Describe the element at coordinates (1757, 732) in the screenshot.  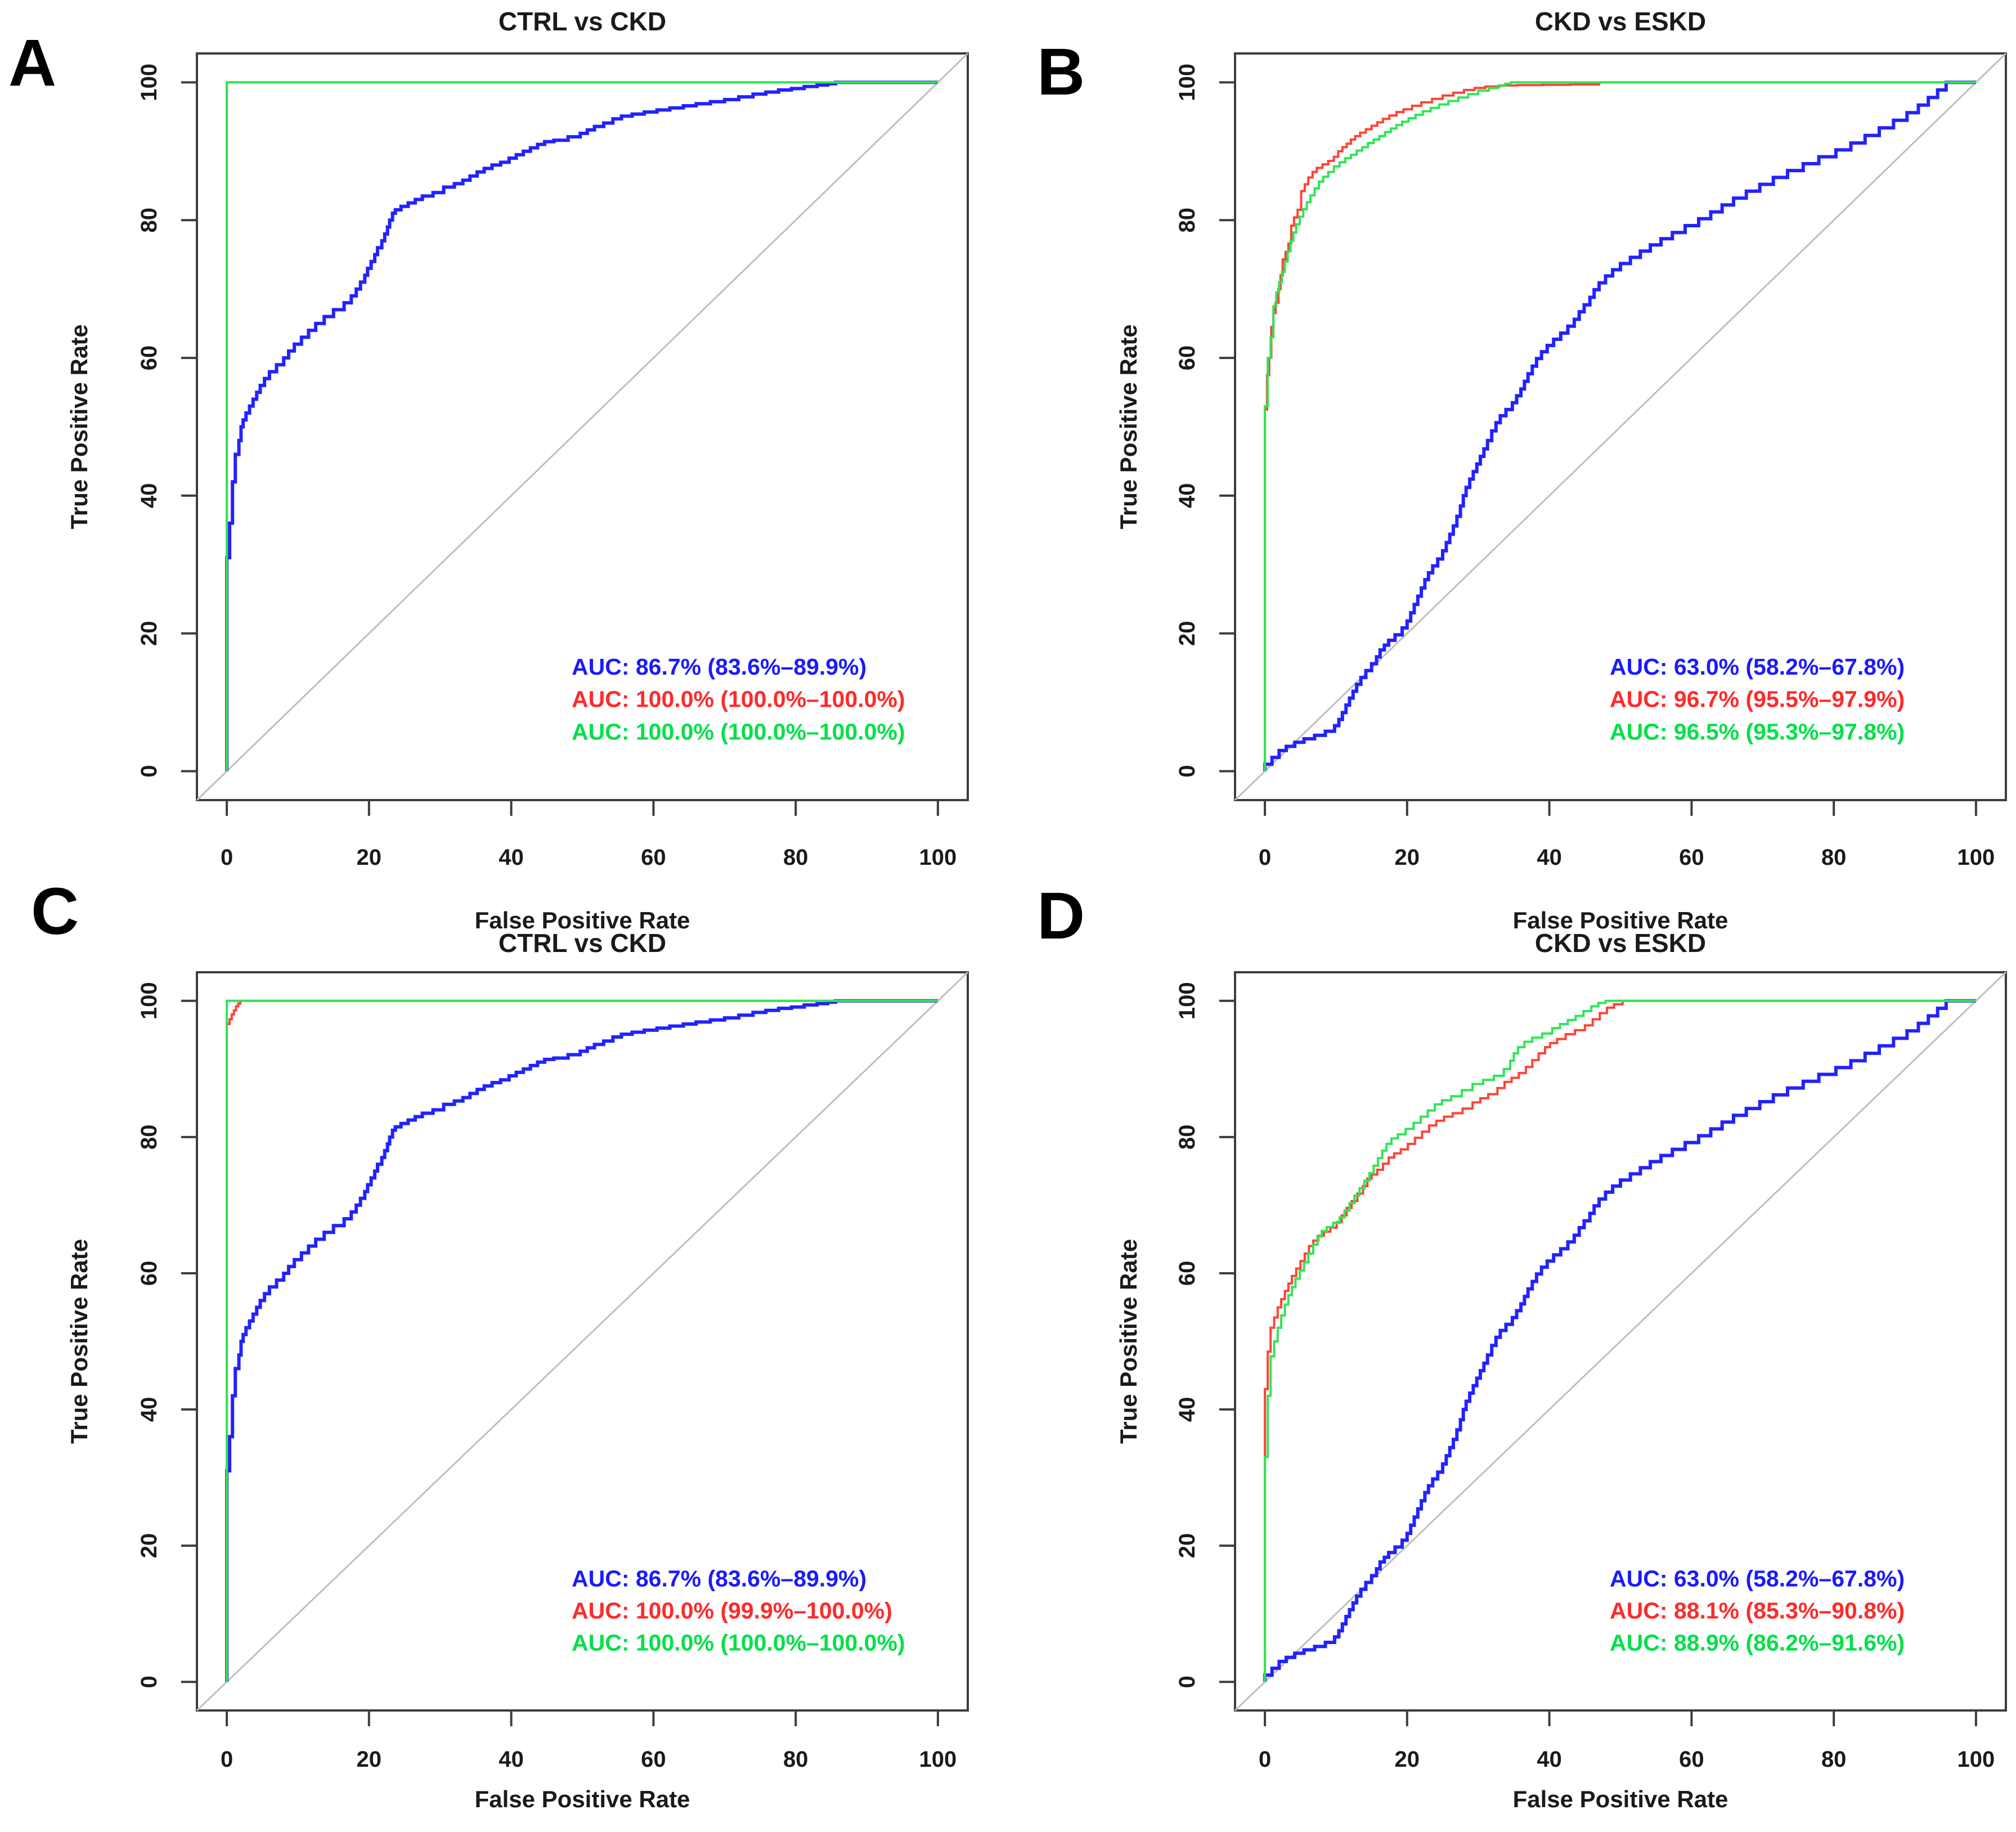
I see `legend-entry-green: AUC: 96.5% (95.3%–97.8%)` at that location.